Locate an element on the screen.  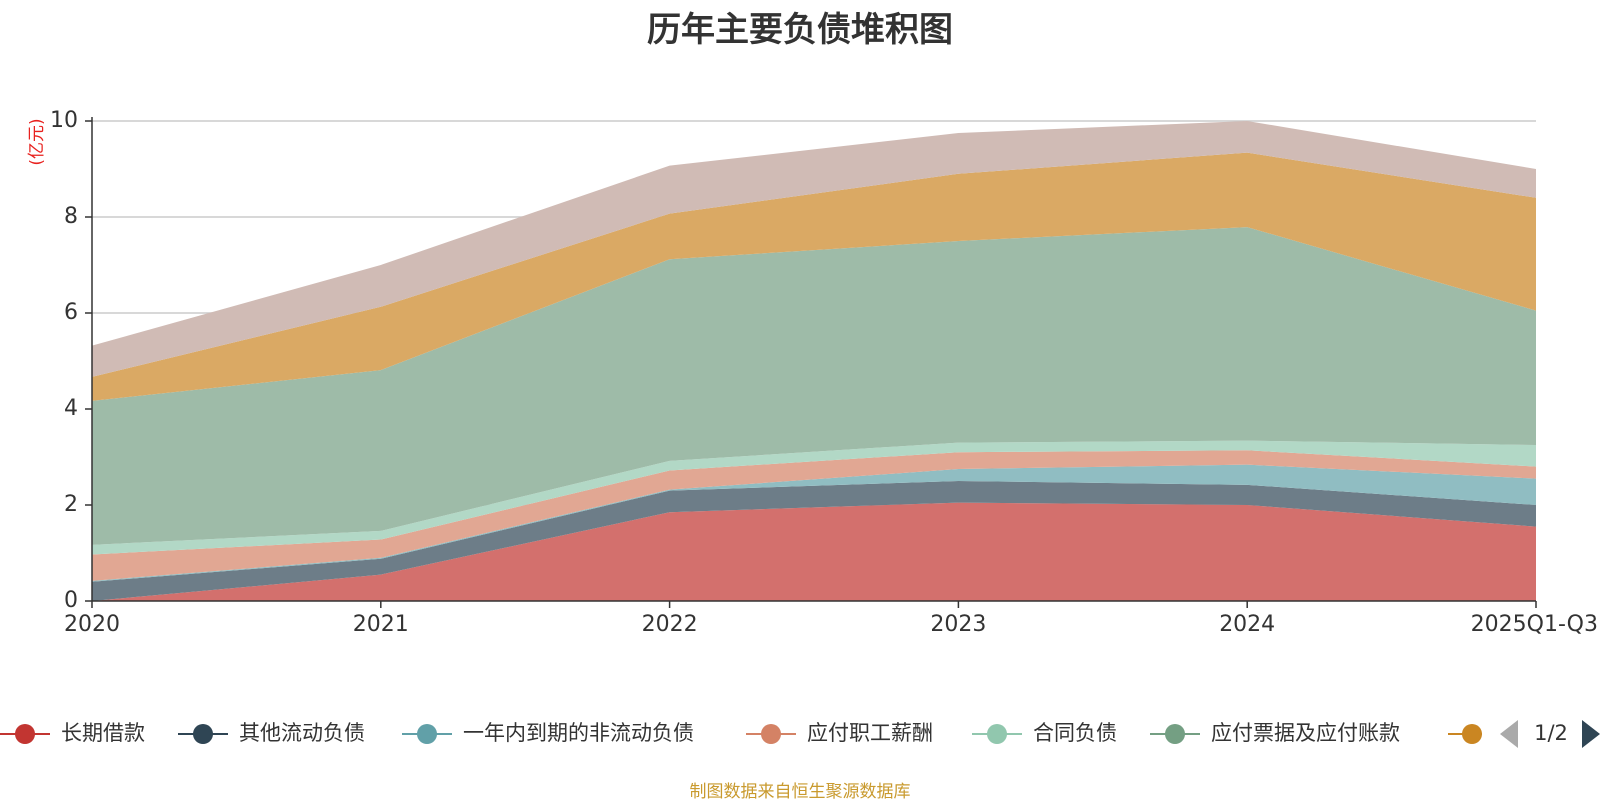
legend-prev-page-icon is located at coordinates (1509, 734).